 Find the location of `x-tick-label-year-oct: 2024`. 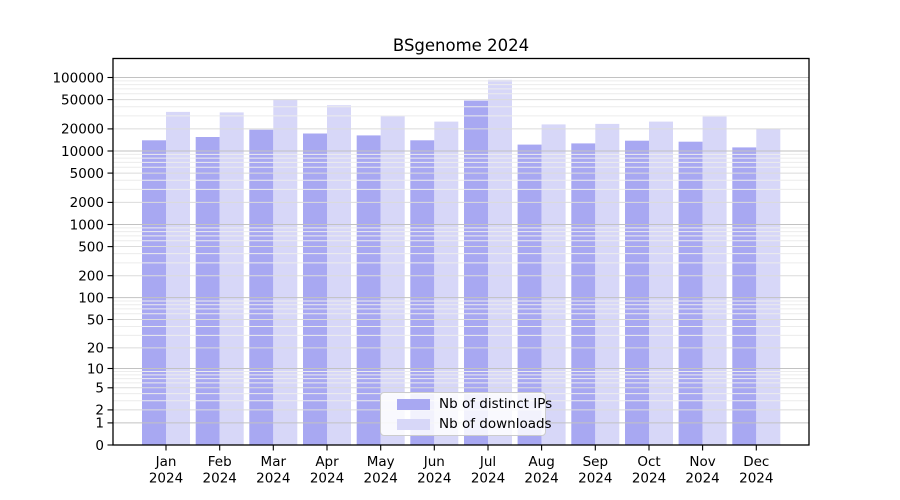

x-tick-label-year-oct: 2024 is located at coordinates (649, 479).